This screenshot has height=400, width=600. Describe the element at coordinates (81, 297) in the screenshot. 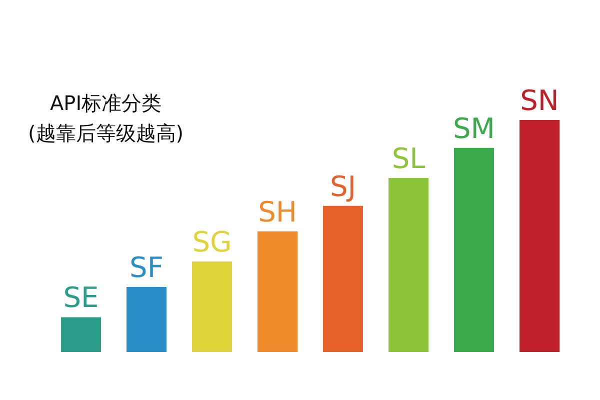

I see `x-tick-label: SE` at that location.